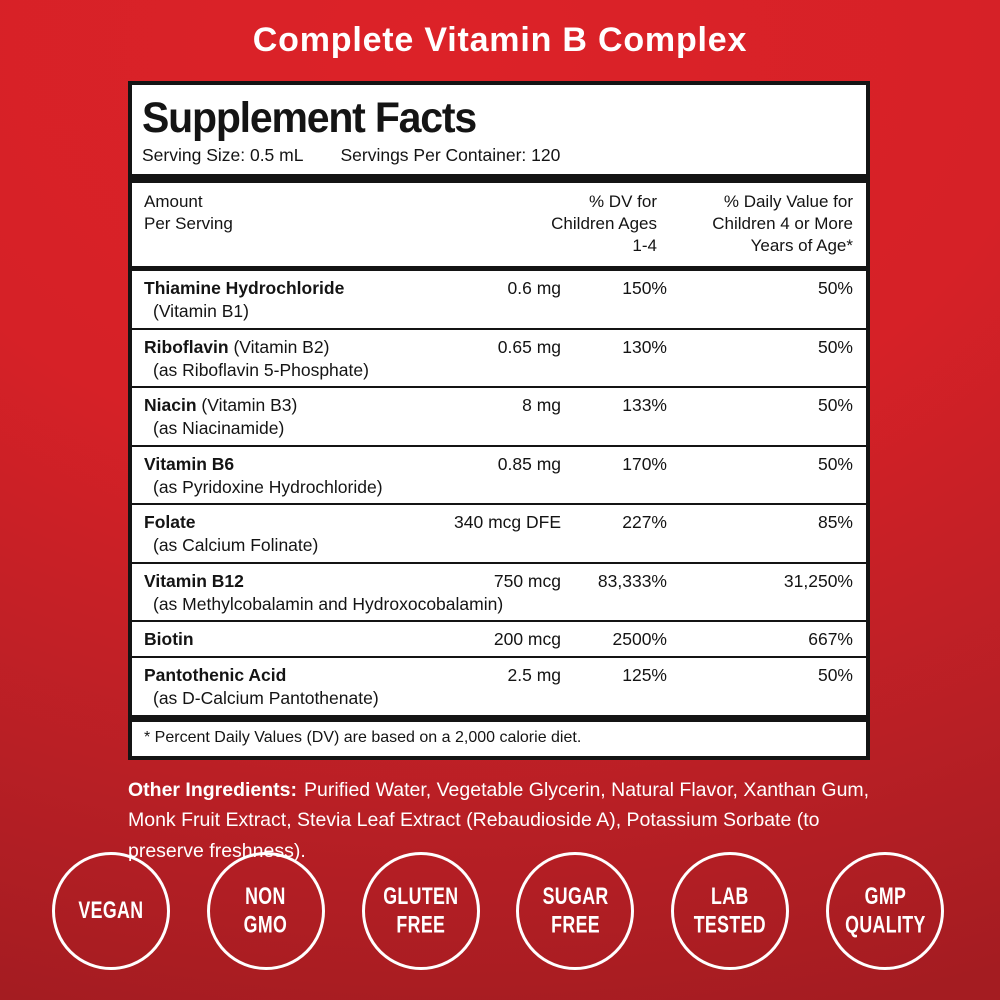 This screenshot has width=1000, height=1000. What do you see at coordinates (213, 789) in the screenshot?
I see `other-ingredients-label: Other Ingredients:` at bounding box center [213, 789].